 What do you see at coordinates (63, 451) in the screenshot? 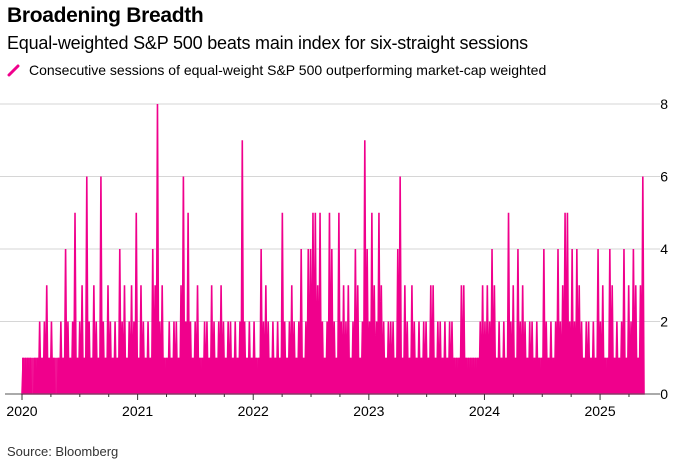
I see `source-note: Source: Bloomberg` at bounding box center [63, 451].